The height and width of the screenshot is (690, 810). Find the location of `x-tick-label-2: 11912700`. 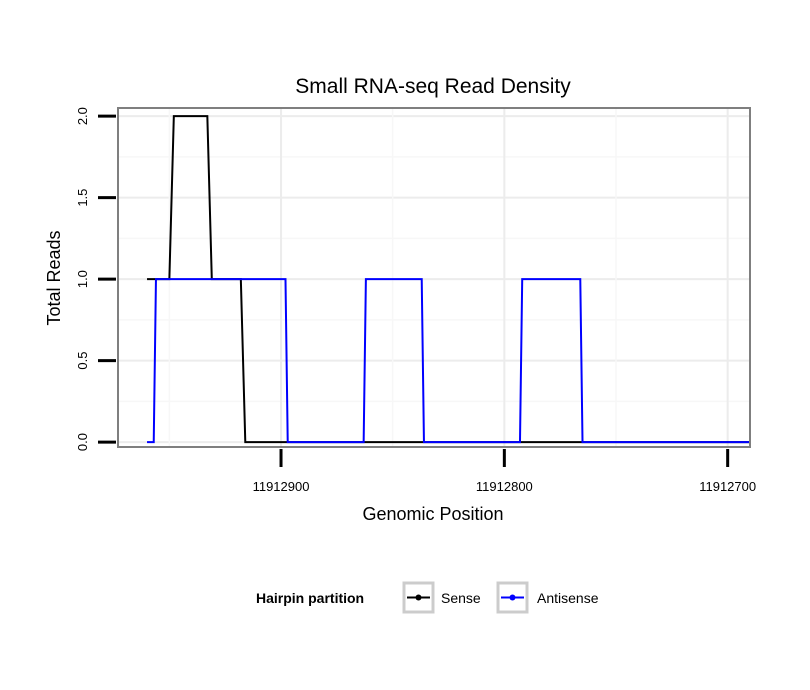

x-tick-label-2: 11912700 is located at coordinates (727, 486).